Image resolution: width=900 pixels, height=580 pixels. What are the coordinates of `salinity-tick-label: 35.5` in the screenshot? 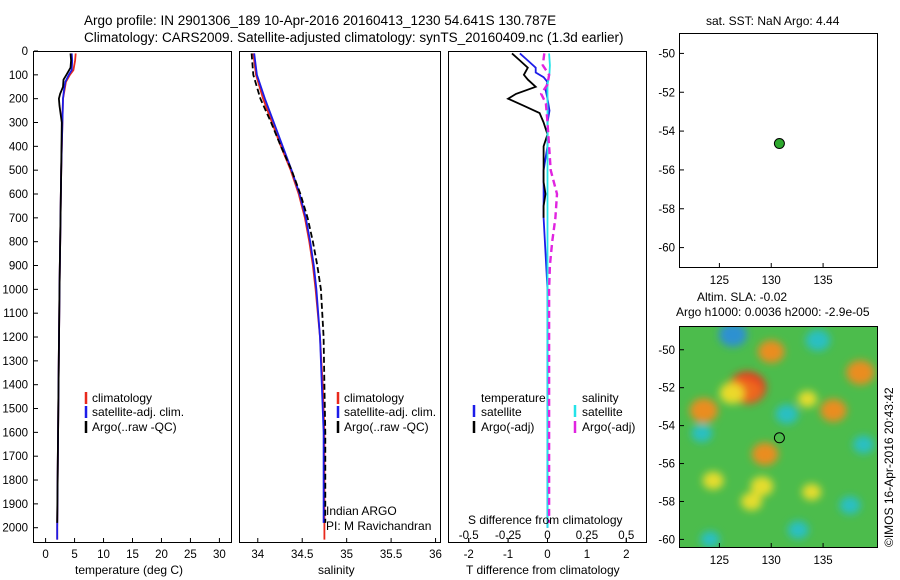 It's located at (391, 555).